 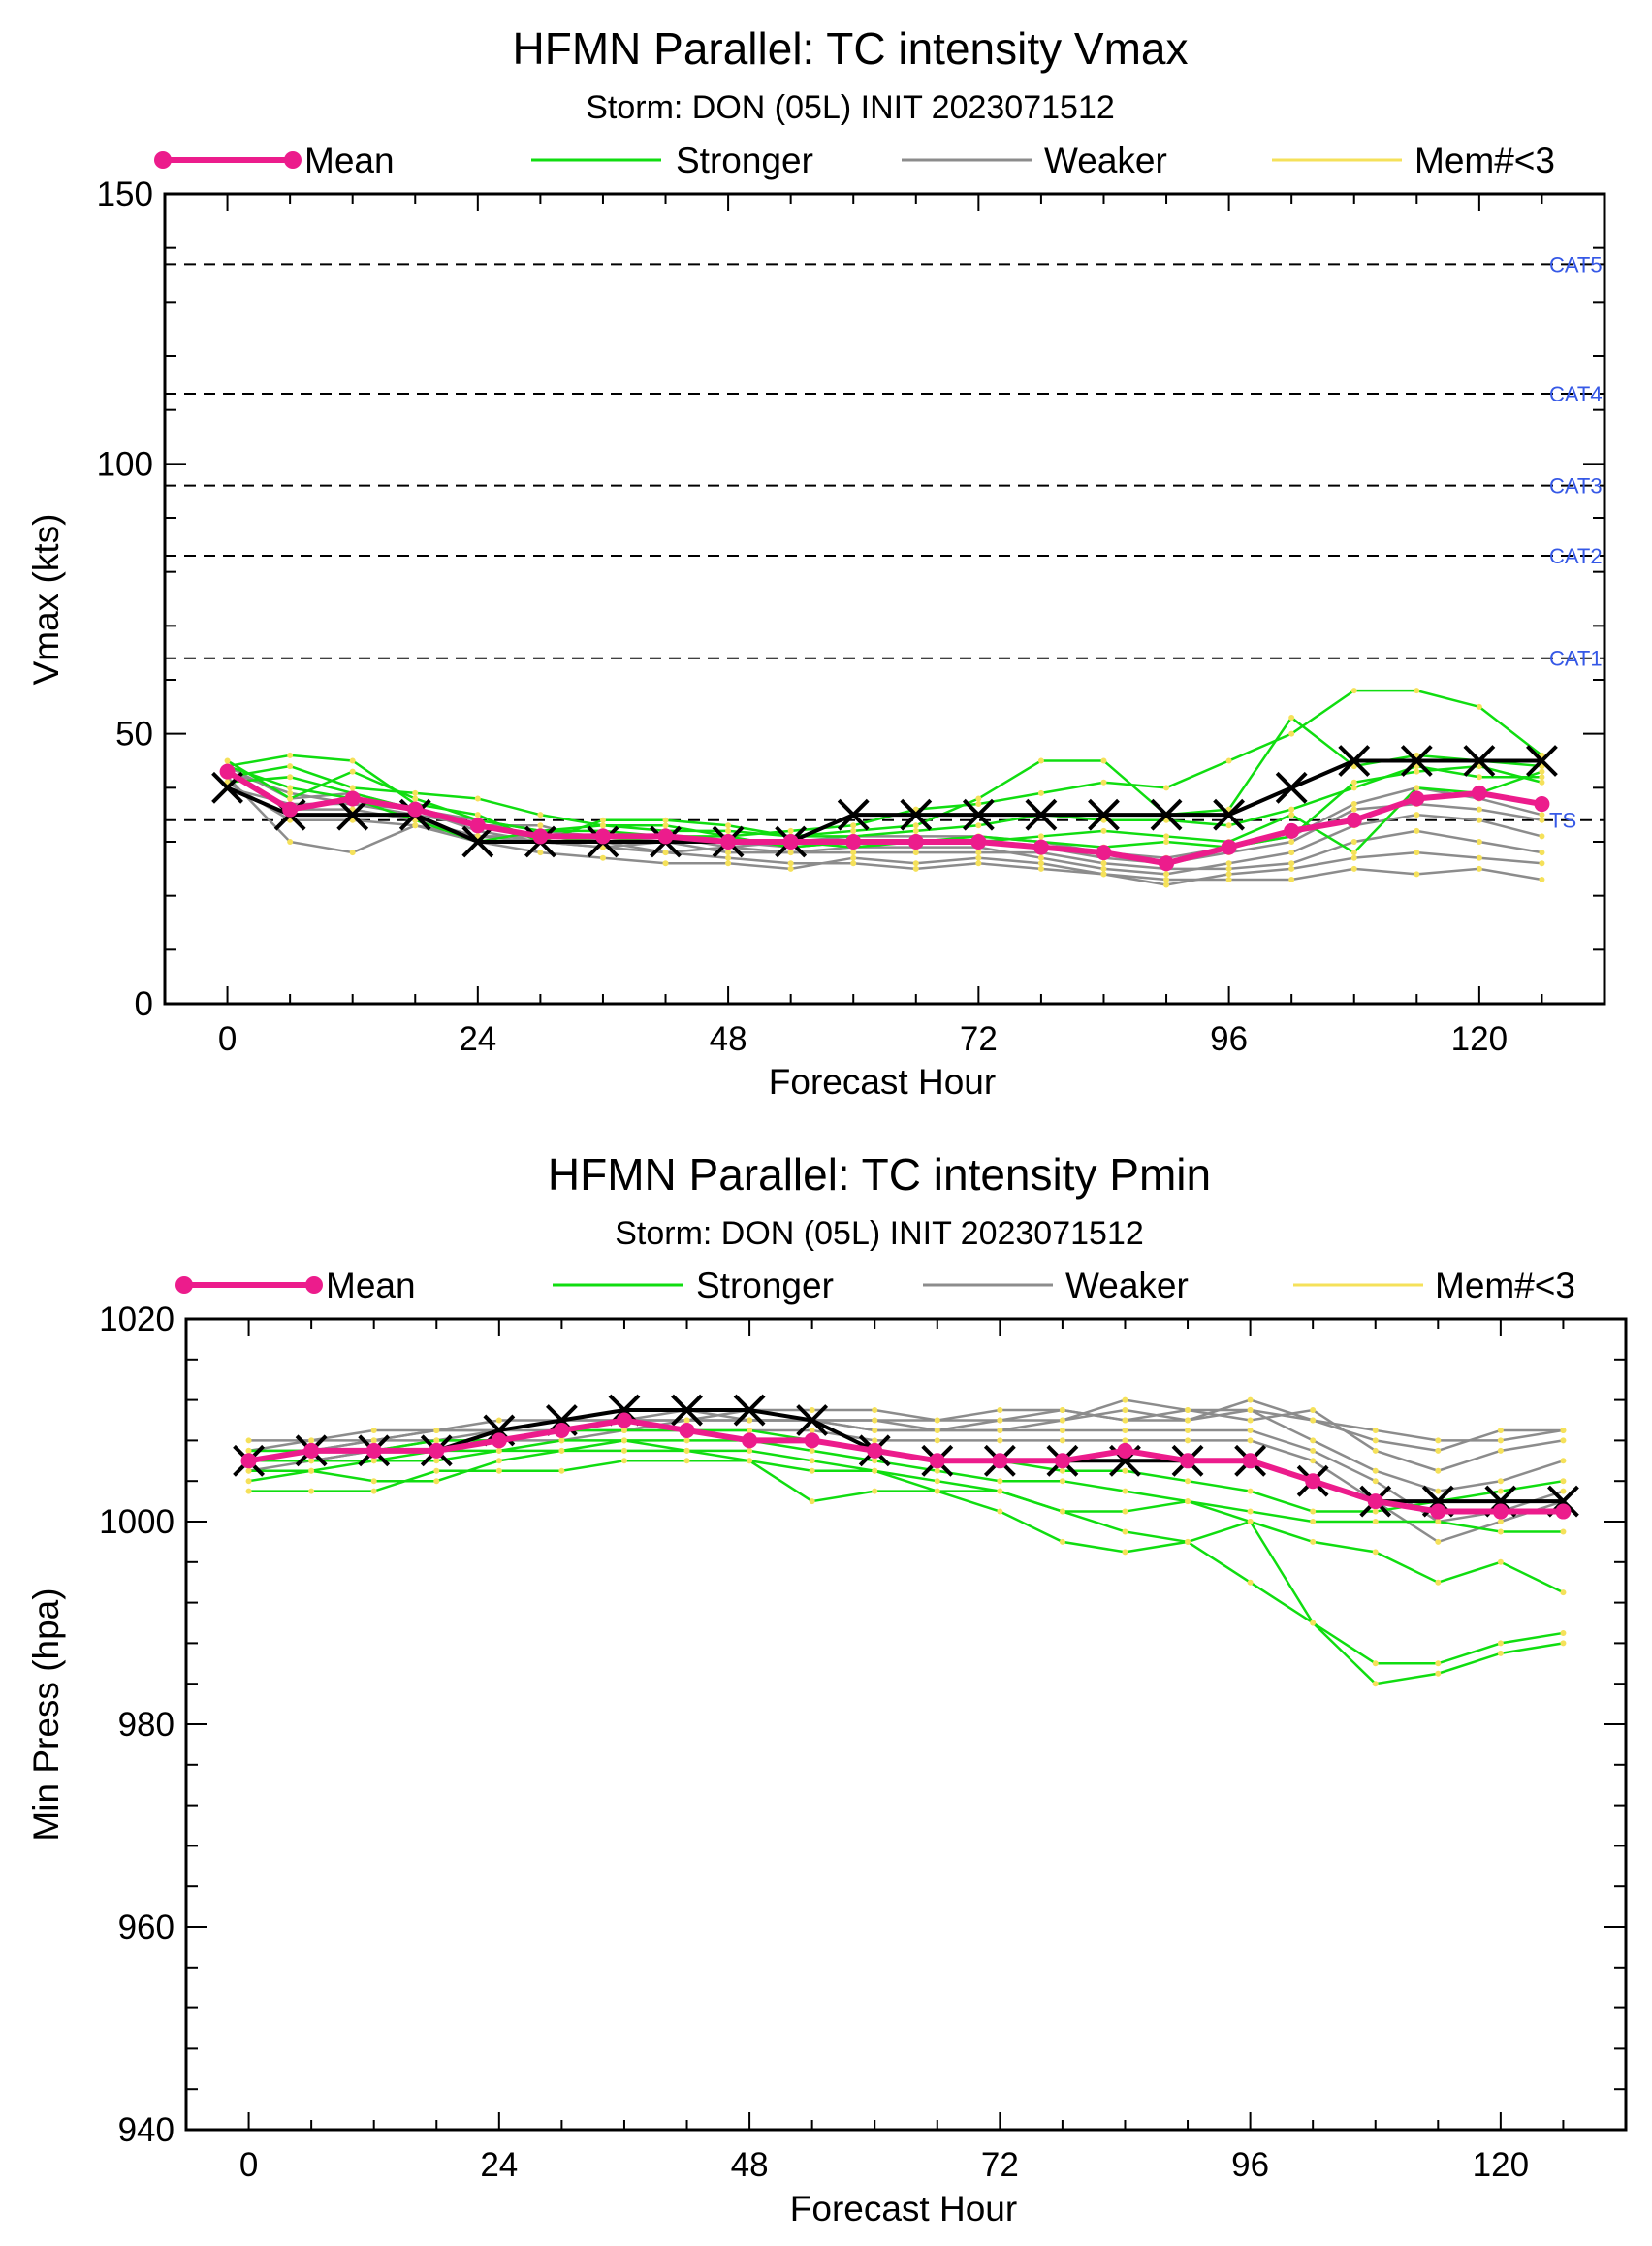 What do you see at coordinates (1250, 2165) in the screenshot?
I see `x-tick-label: 96` at bounding box center [1250, 2165].